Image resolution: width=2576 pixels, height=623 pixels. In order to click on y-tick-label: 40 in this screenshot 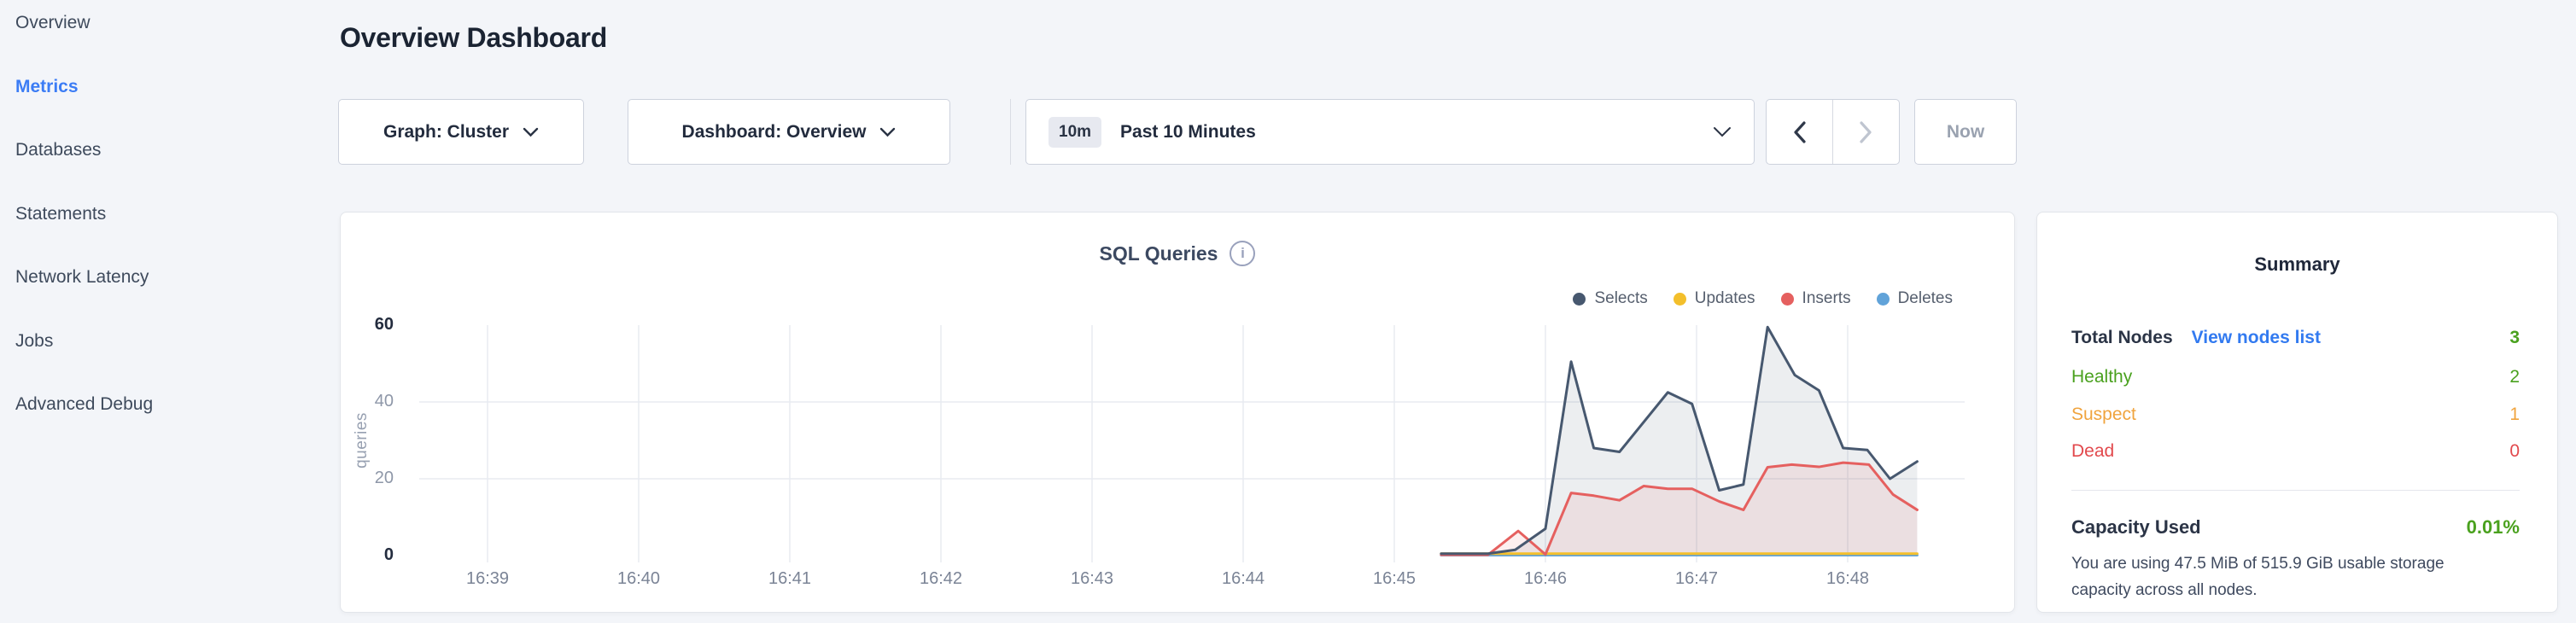, I will do `click(384, 401)`.